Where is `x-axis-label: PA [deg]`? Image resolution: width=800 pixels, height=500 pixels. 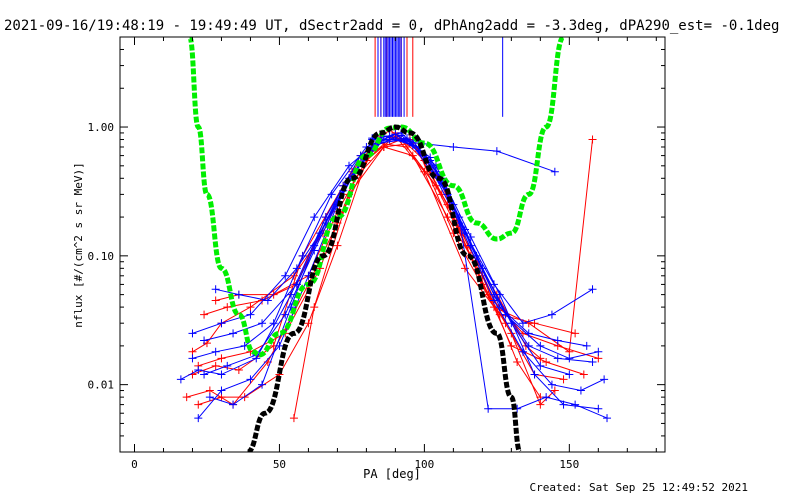 x-axis-label: PA [deg] is located at coordinates (392, 474).